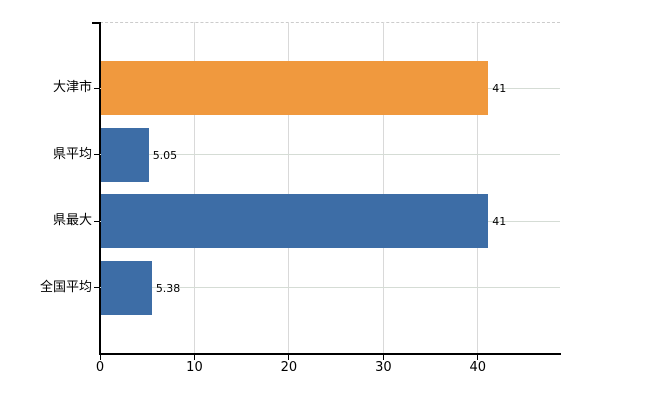 Image resolution: width=650 pixels, height=400 pixels. I want to click on category-label: 県最大, so click(72, 221).